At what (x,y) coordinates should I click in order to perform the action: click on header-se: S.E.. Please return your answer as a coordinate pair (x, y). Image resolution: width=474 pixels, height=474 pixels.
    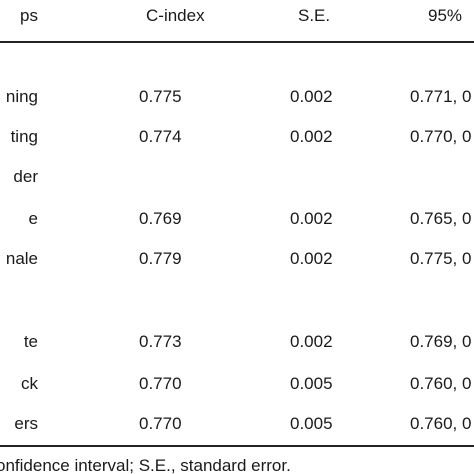
    Looking at the image, I should click on (314, 15).